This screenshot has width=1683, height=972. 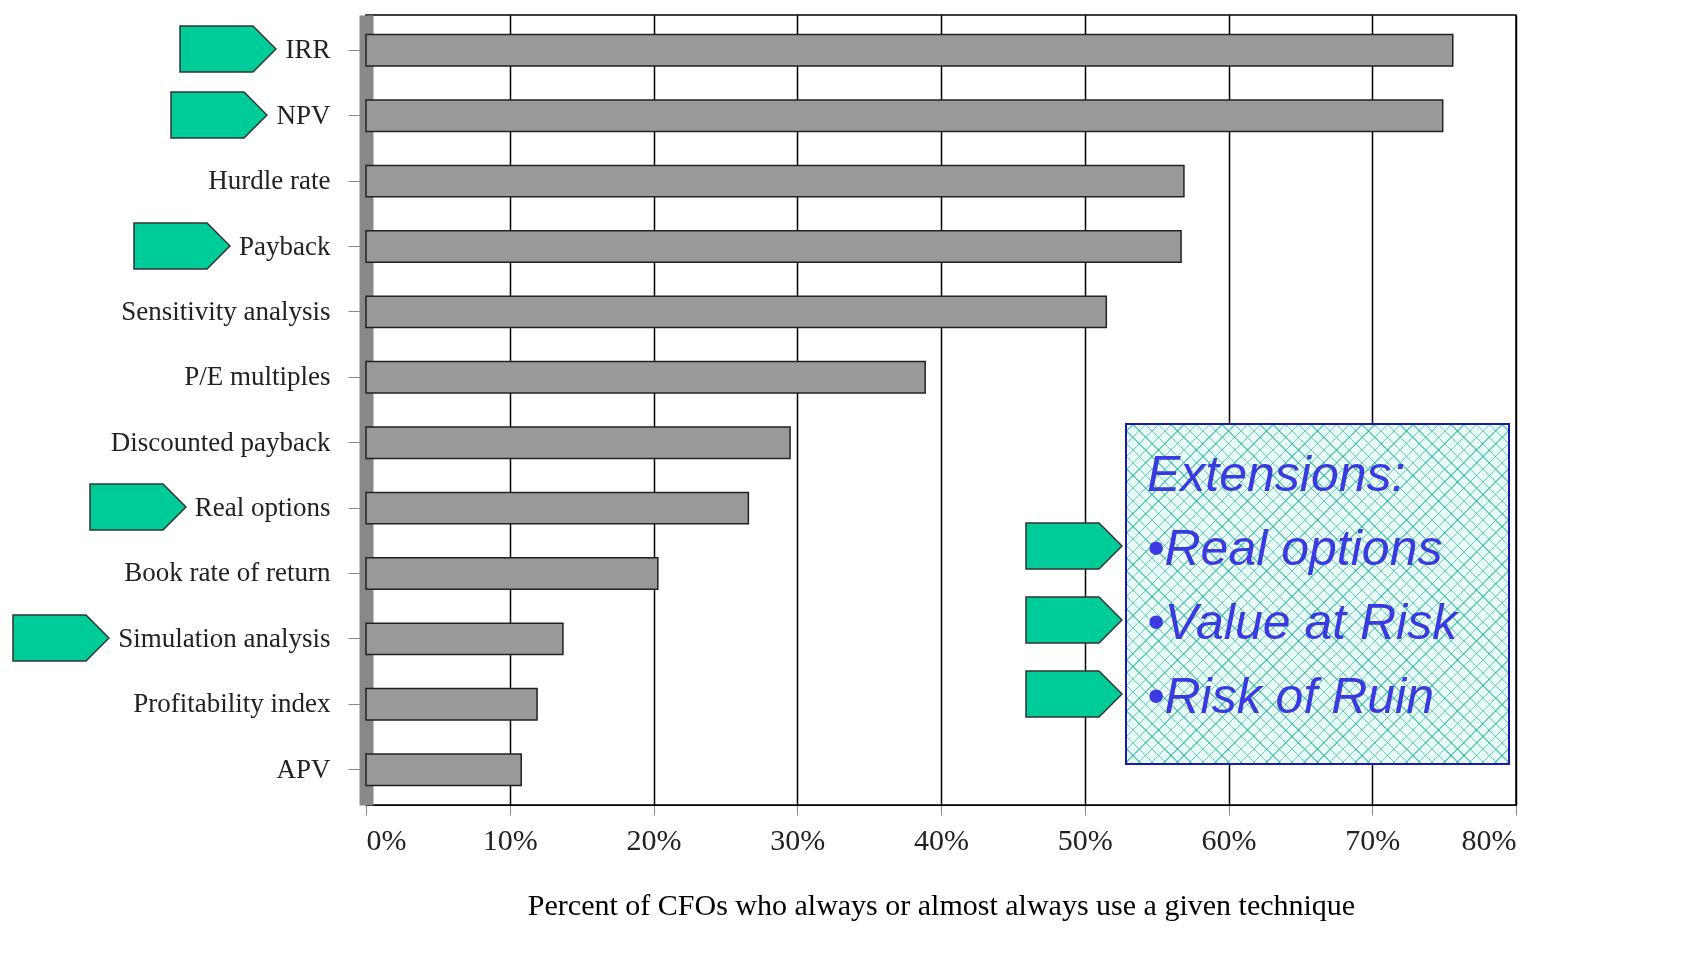 I want to click on x-tick-label: 20%, so click(x=654, y=839).